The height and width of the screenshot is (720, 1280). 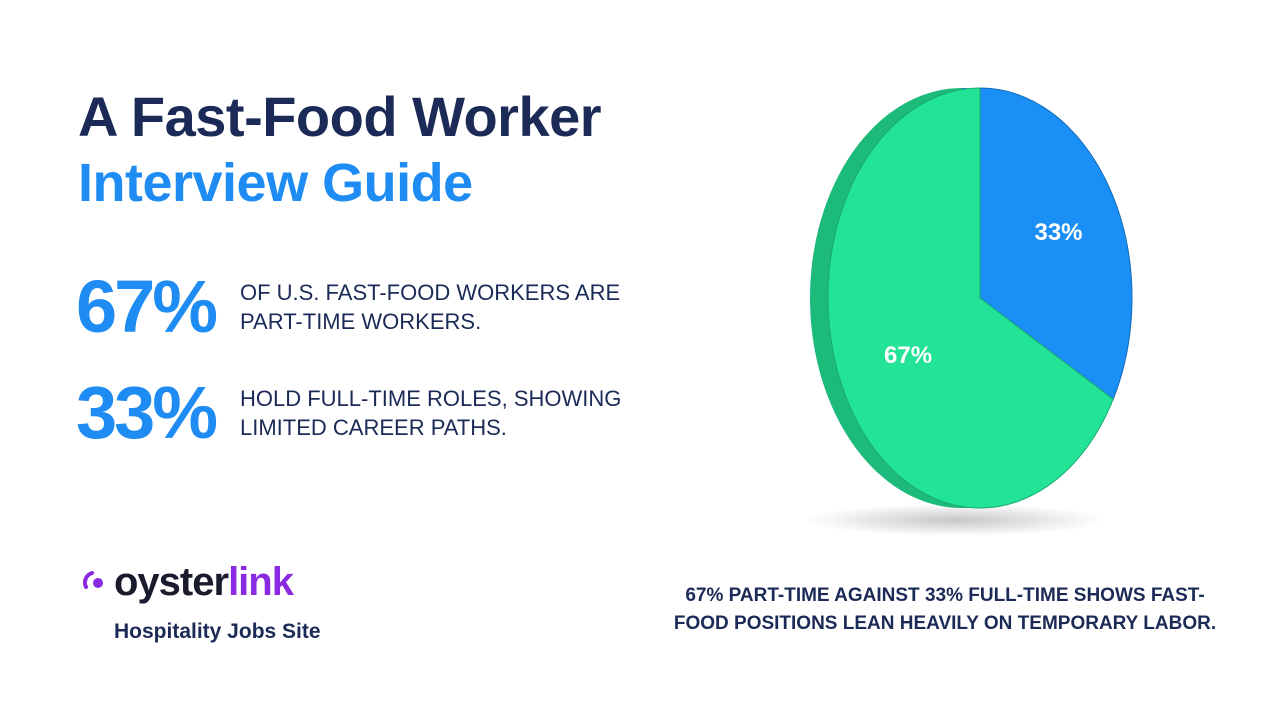 What do you see at coordinates (908, 355) in the screenshot?
I see `pie-slice-label: 67%` at bounding box center [908, 355].